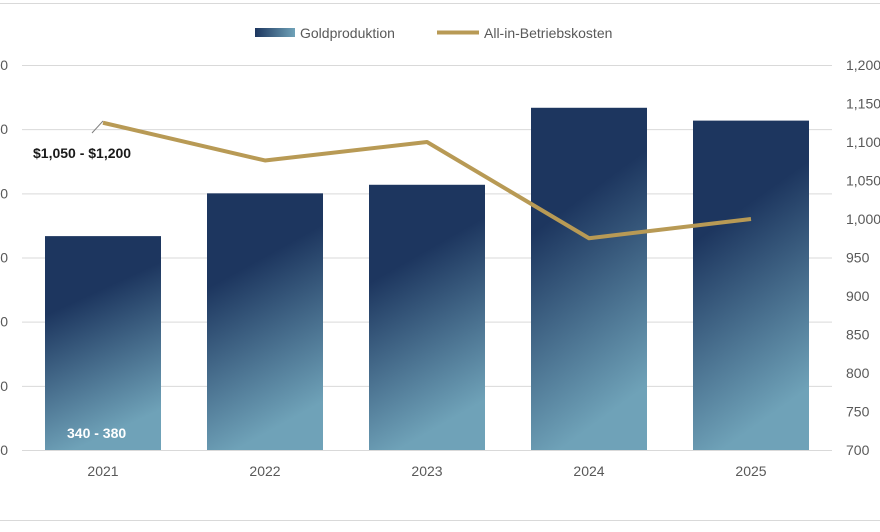 Image resolution: width=880 pixels, height=532 pixels. Describe the element at coordinates (858, 450) in the screenshot. I see `right-axis-tick-label: 700` at that location.